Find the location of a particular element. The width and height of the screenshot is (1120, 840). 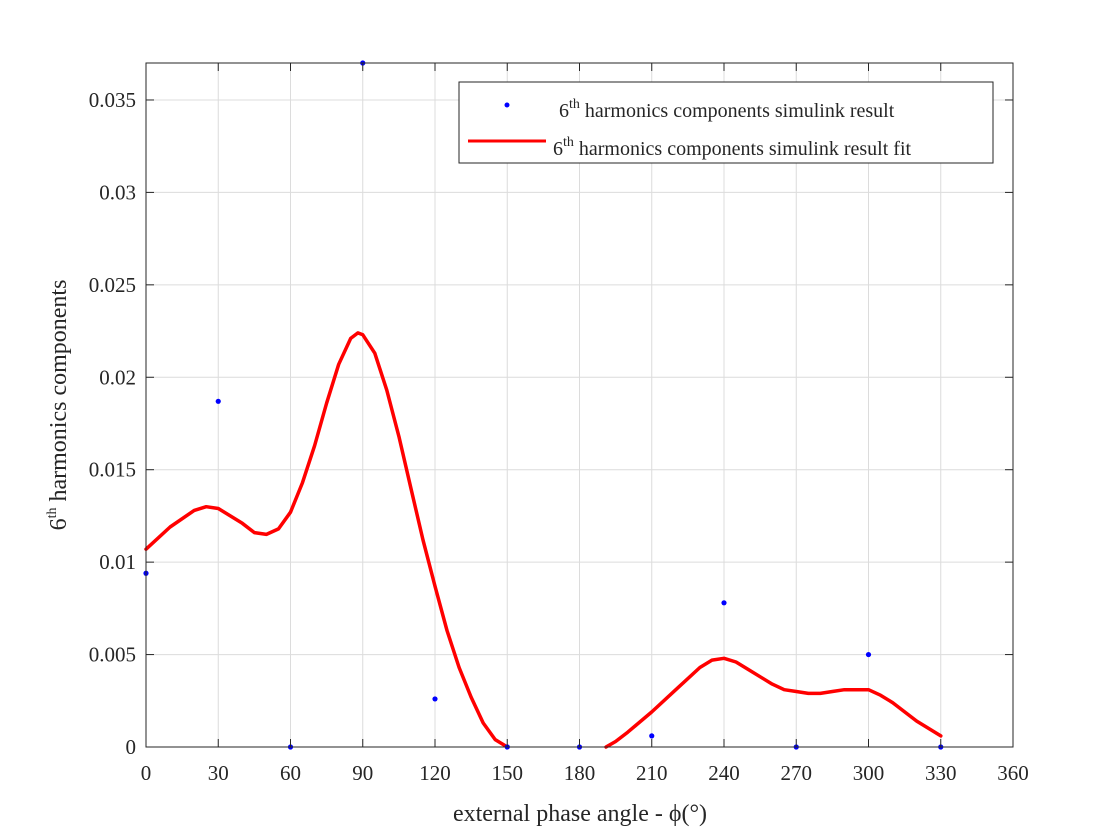

x-tick-label: 60 is located at coordinates (290, 773).